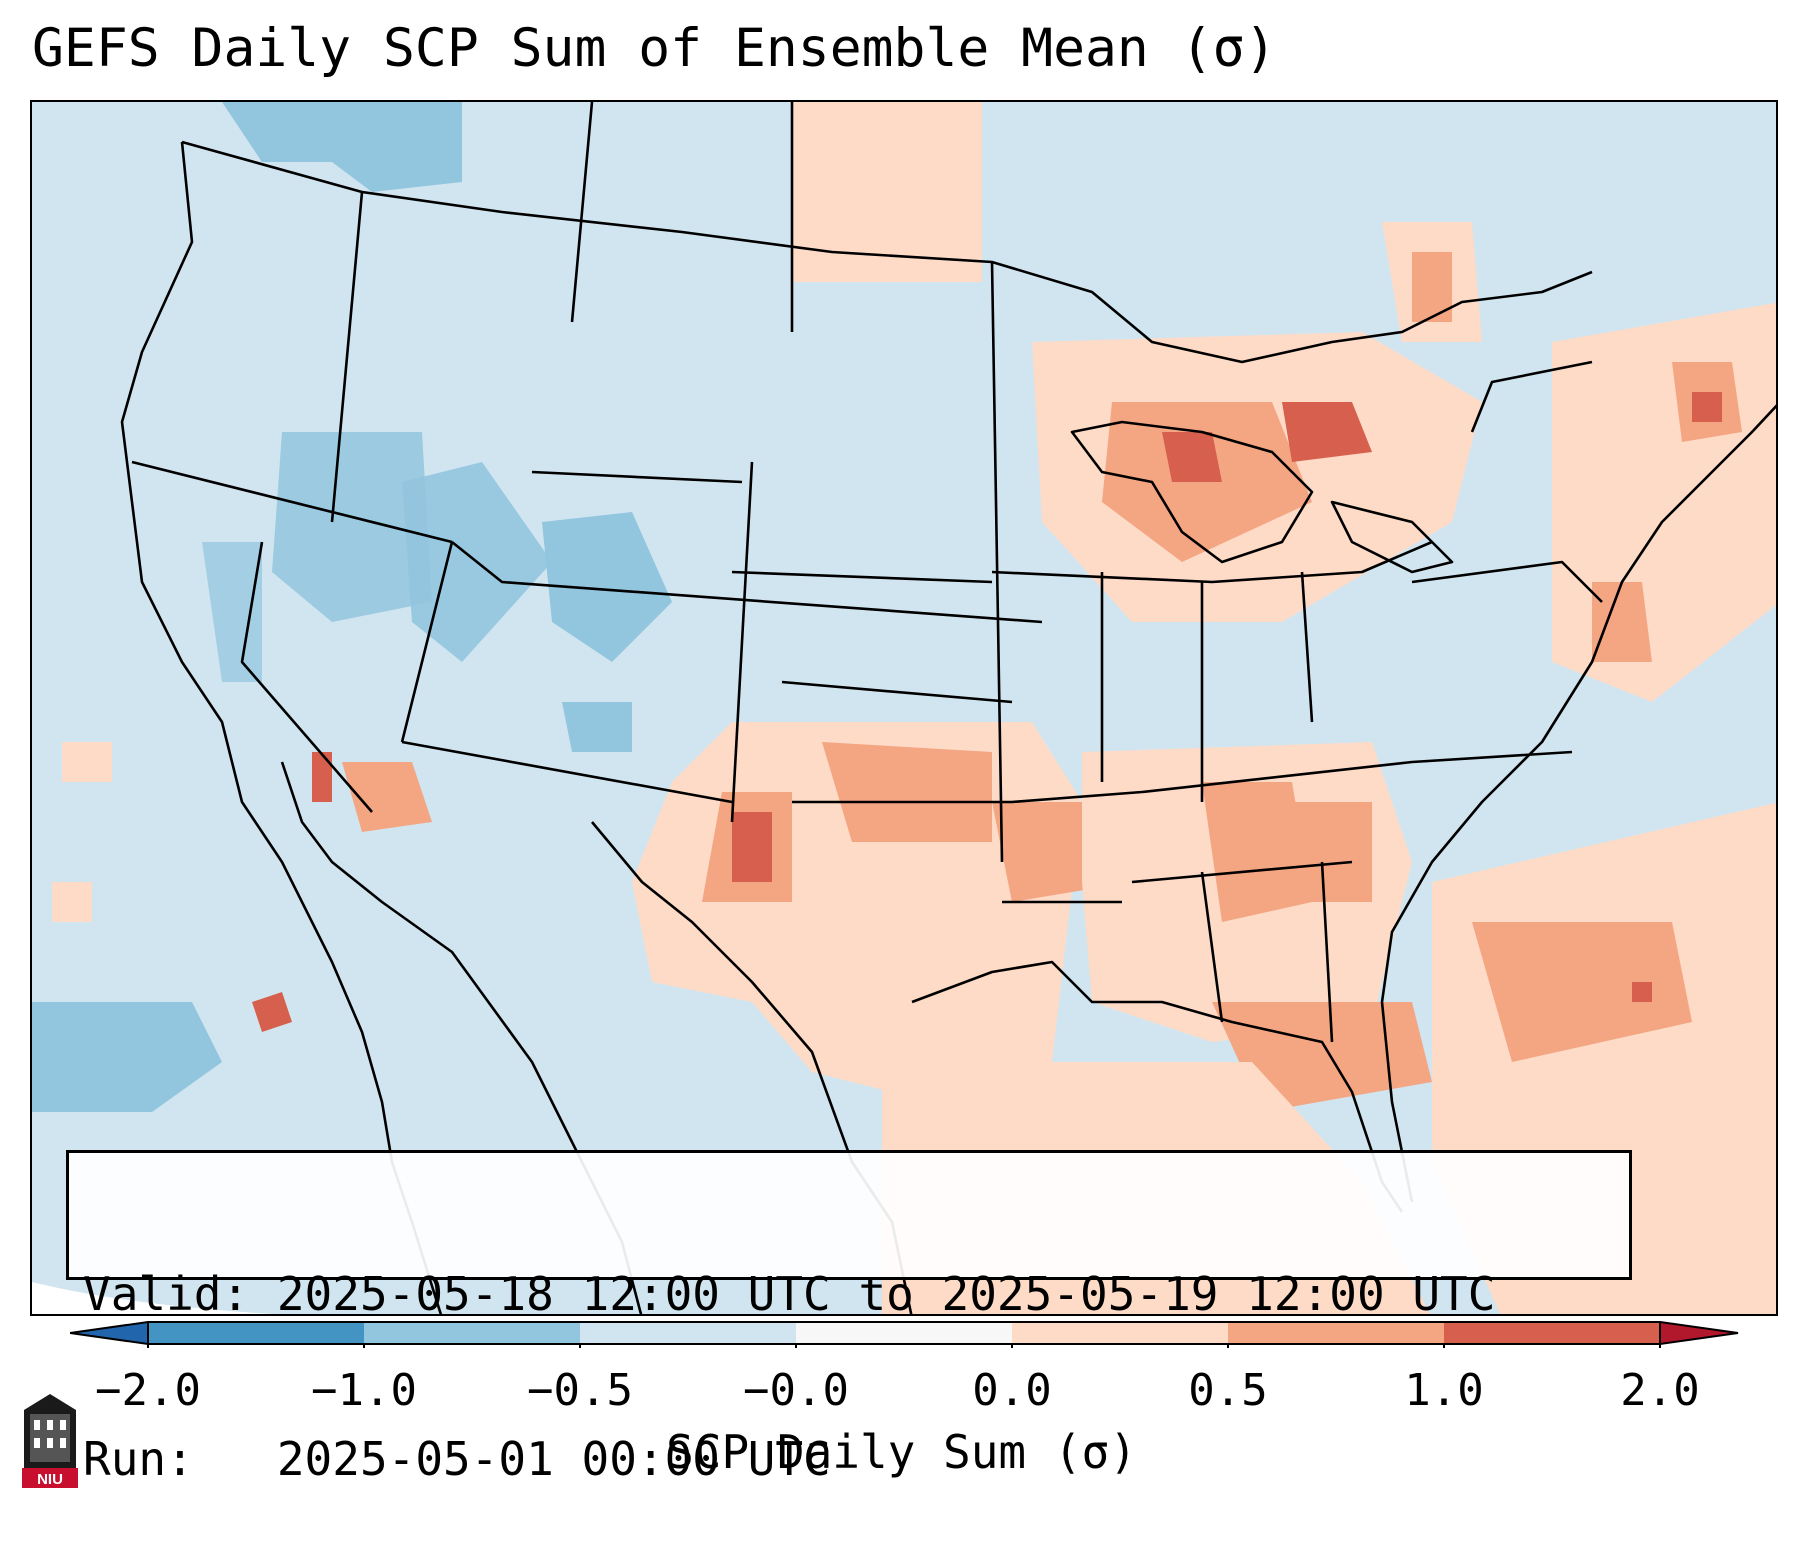 Image resolution: width=1803 pixels, height=1542 pixels. I want to click on projection-edge, so click(152, 1298).